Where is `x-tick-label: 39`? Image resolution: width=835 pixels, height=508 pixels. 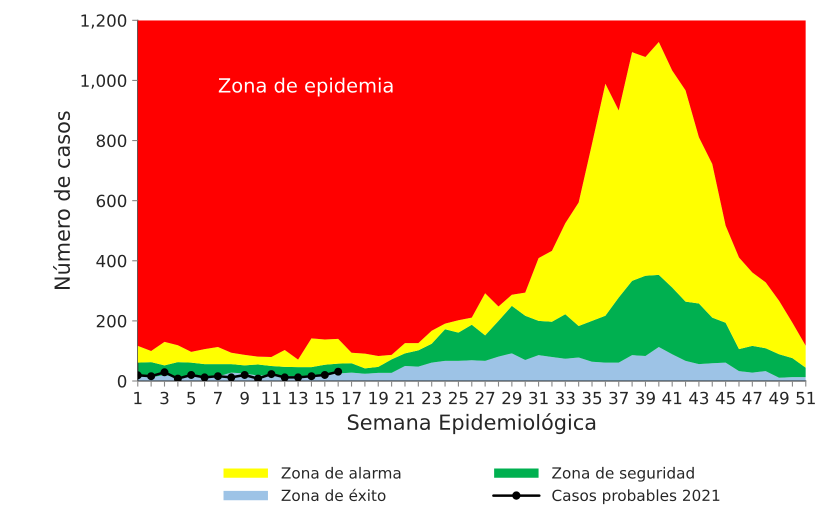
x-tick-label: 39 is located at coordinates (645, 398).